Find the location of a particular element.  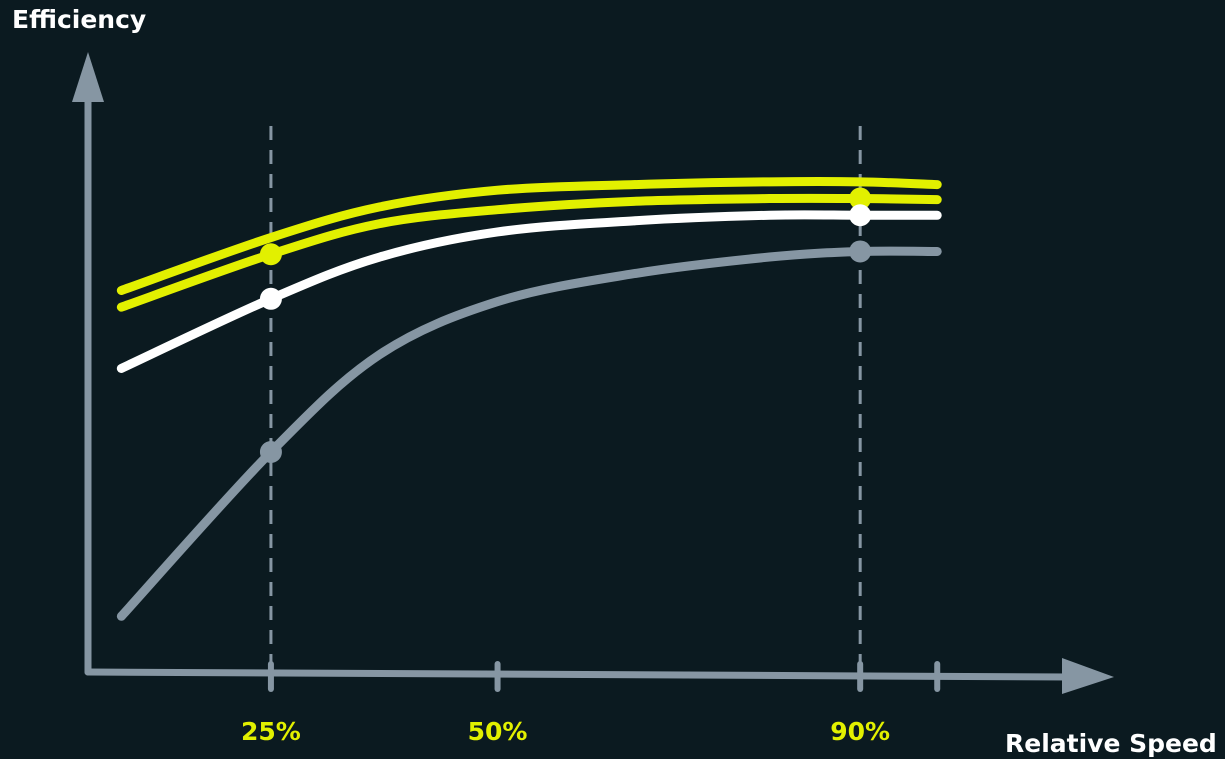

x-tick-label: 50% is located at coordinates (498, 731).